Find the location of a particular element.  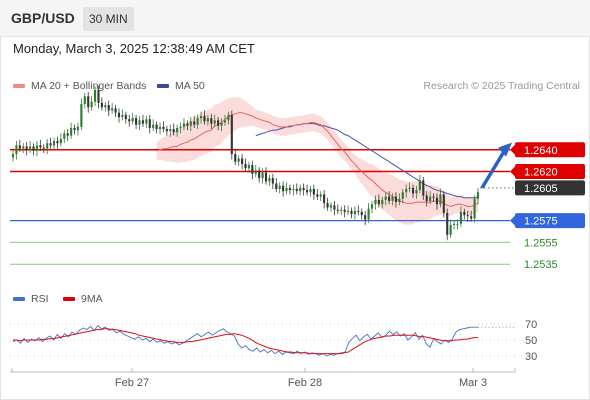

rsi-tick-70: 70 is located at coordinates (531, 325).